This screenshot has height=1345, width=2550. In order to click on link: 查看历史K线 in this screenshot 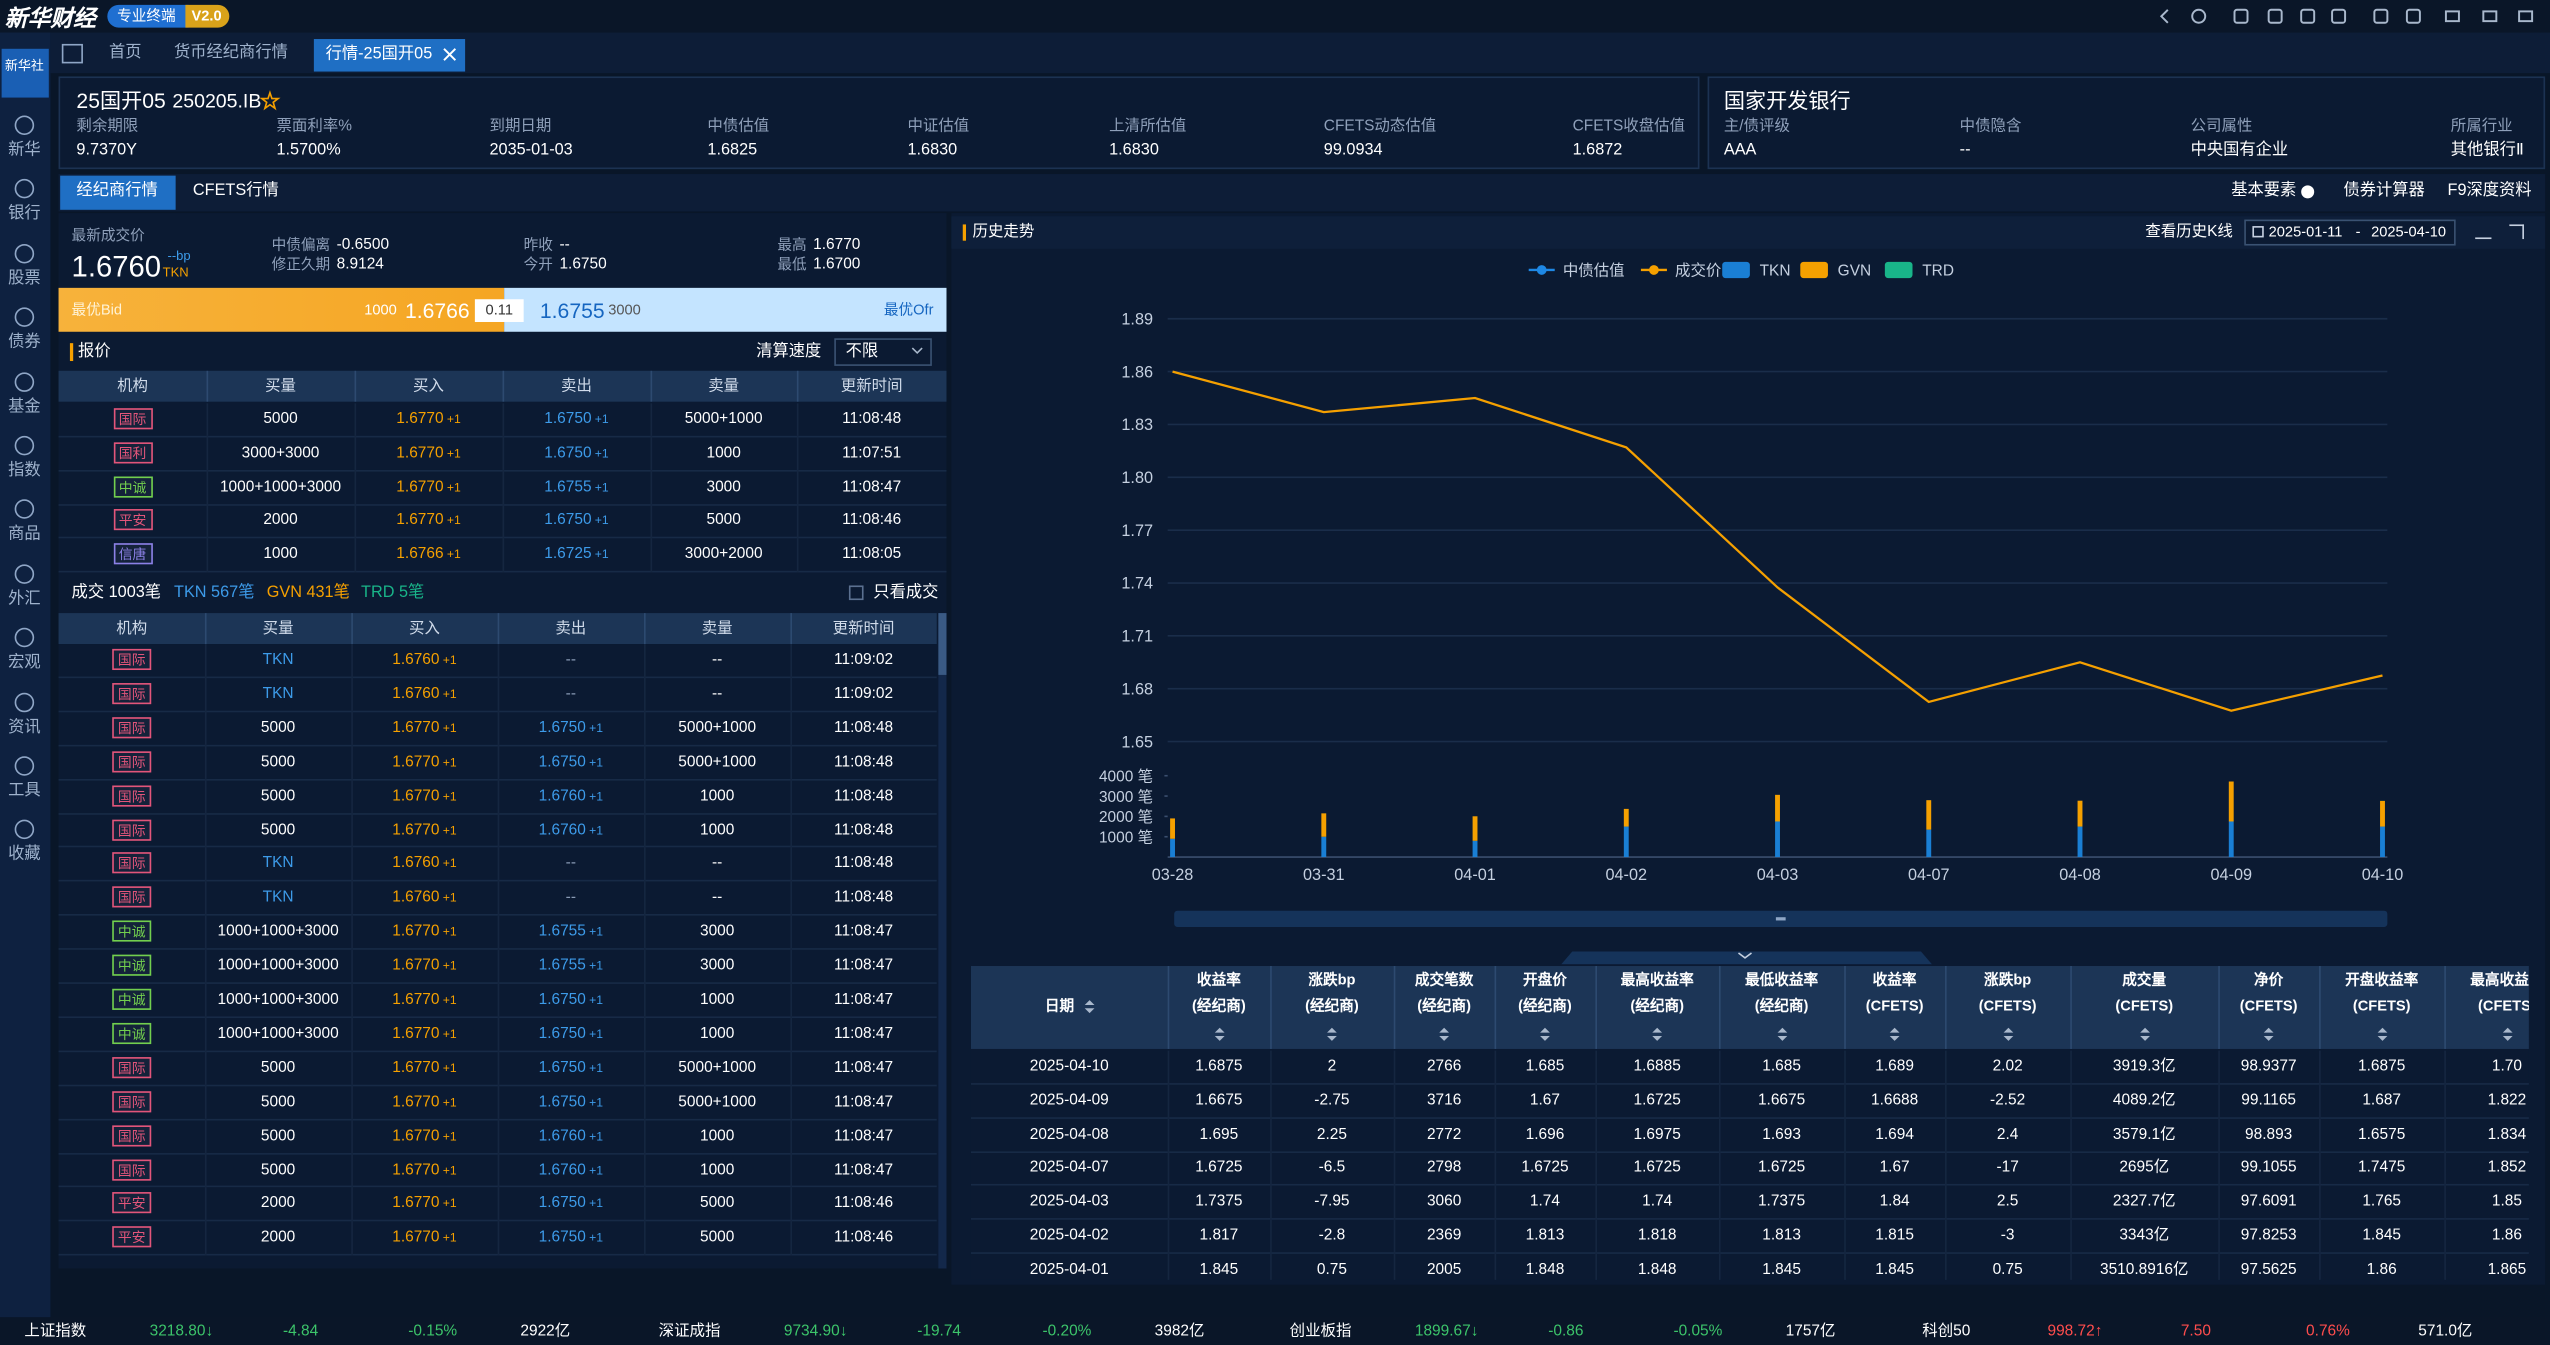, I will do `click(2189, 232)`.